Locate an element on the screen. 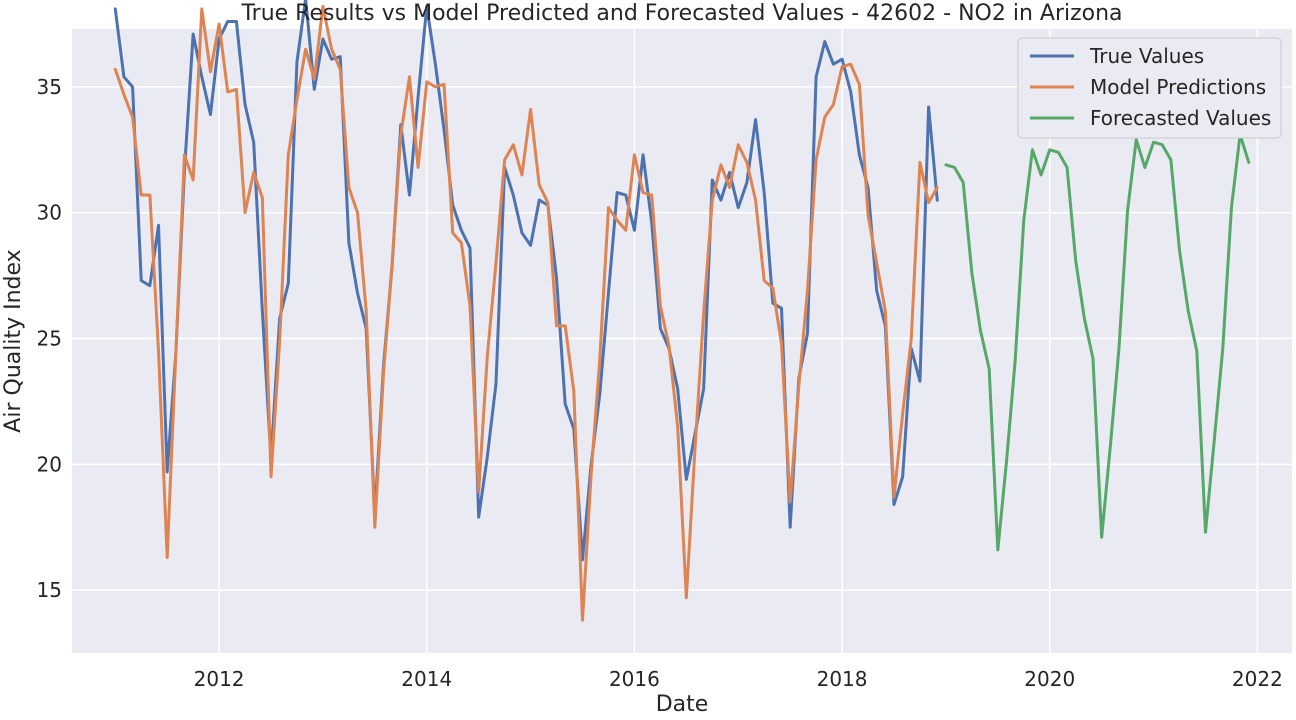 The image size is (1296, 720). legend-box is located at coordinates (1149, 88).